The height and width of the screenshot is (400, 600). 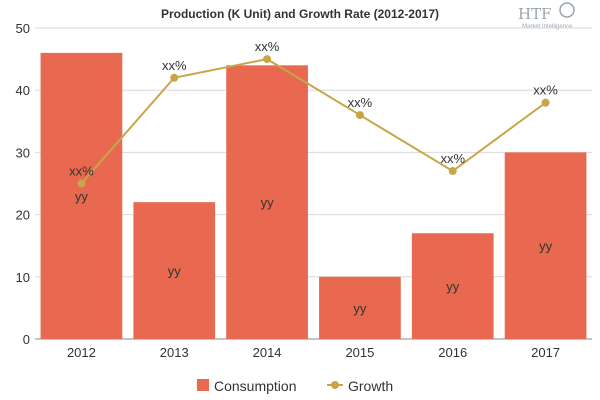 What do you see at coordinates (23, 152) in the screenshot?
I see `y-tick-label: 30` at bounding box center [23, 152].